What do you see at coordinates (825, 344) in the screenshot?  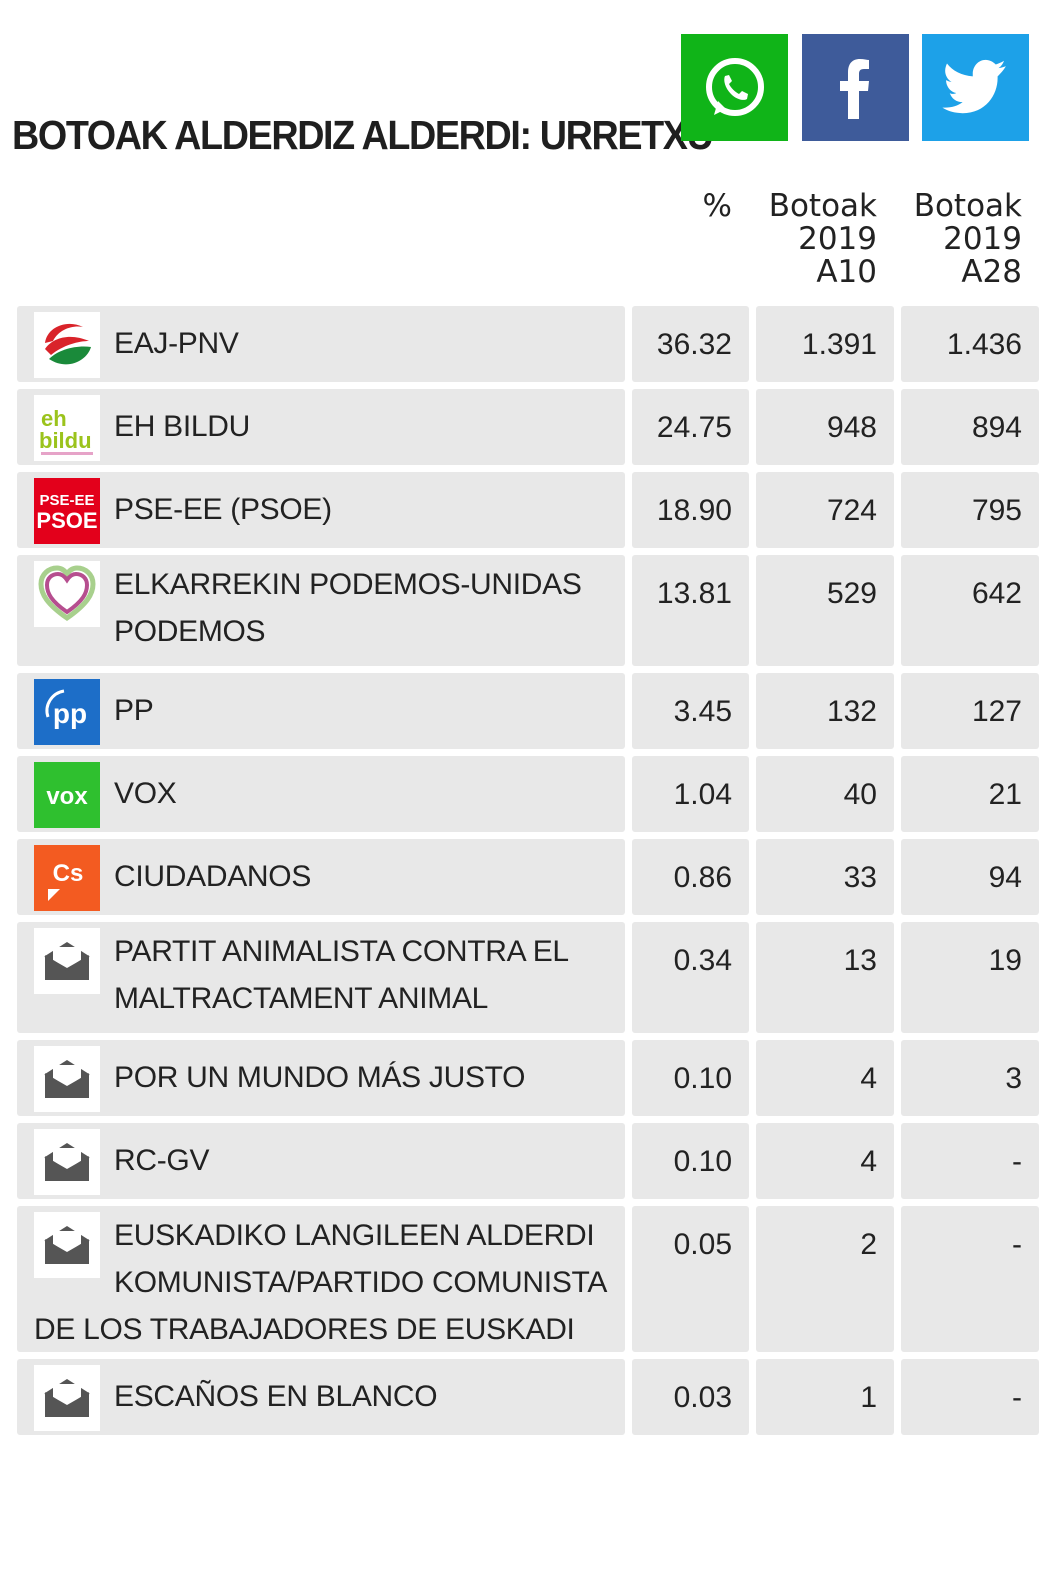 I see `votes-a10-cell: 1.391` at bounding box center [825, 344].